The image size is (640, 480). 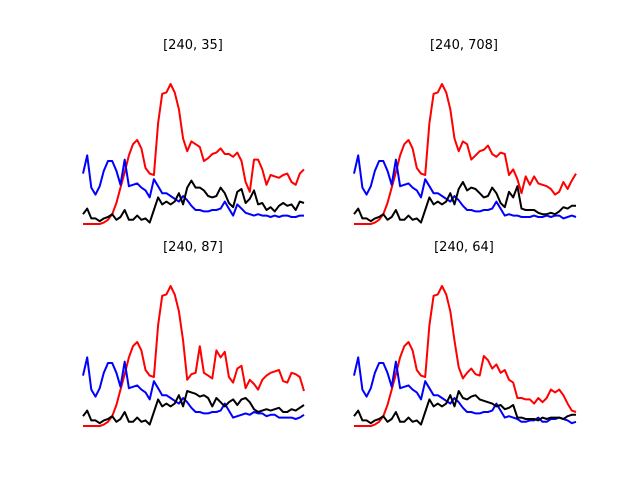 I want to click on panel-title: [240, 87], so click(x=193, y=247).